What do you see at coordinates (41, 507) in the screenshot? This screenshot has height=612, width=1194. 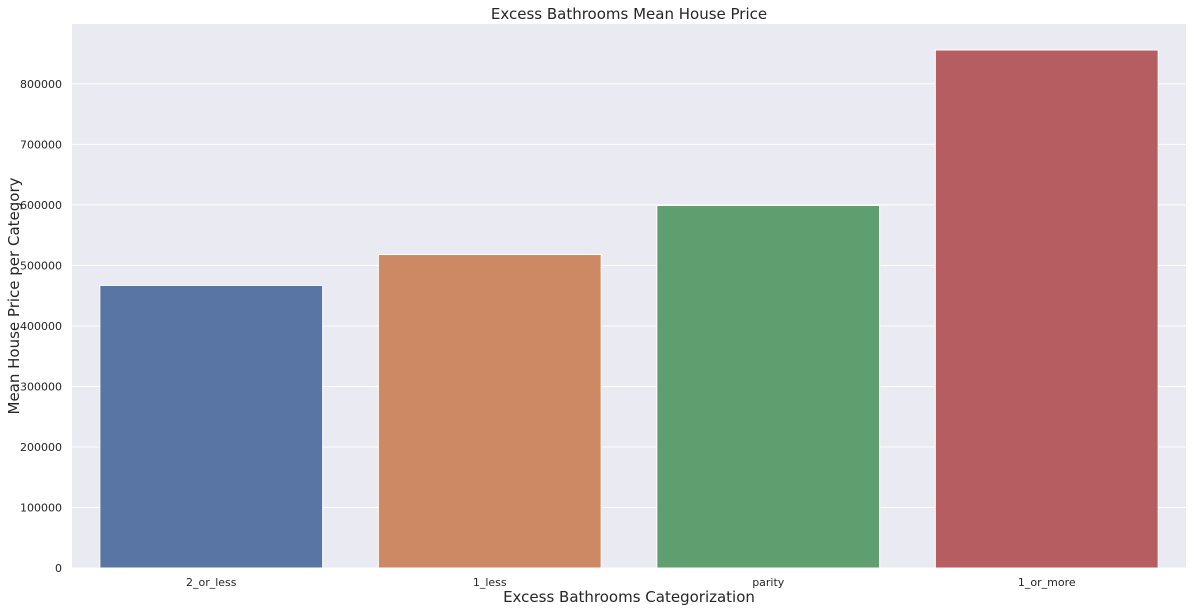 I see `y-tick-label: 100000` at bounding box center [41, 507].